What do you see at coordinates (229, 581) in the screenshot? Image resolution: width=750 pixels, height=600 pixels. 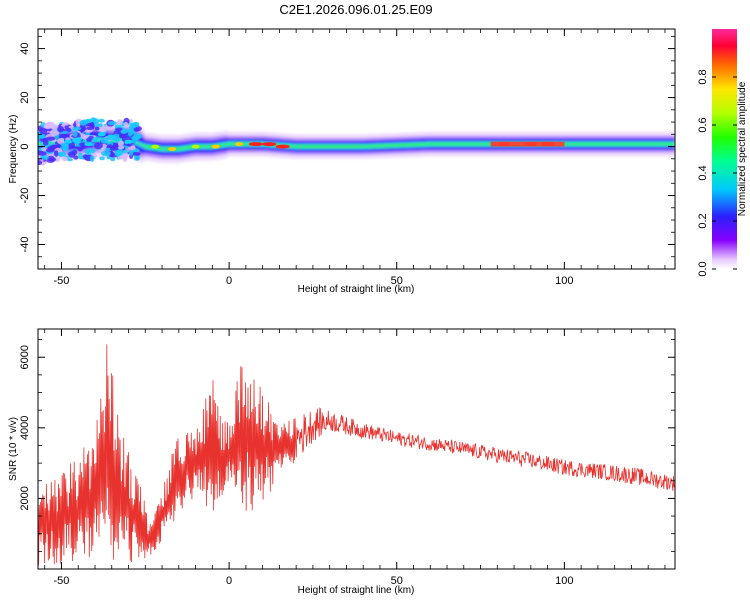 I see `snr-x-tick-label: 0` at bounding box center [229, 581].